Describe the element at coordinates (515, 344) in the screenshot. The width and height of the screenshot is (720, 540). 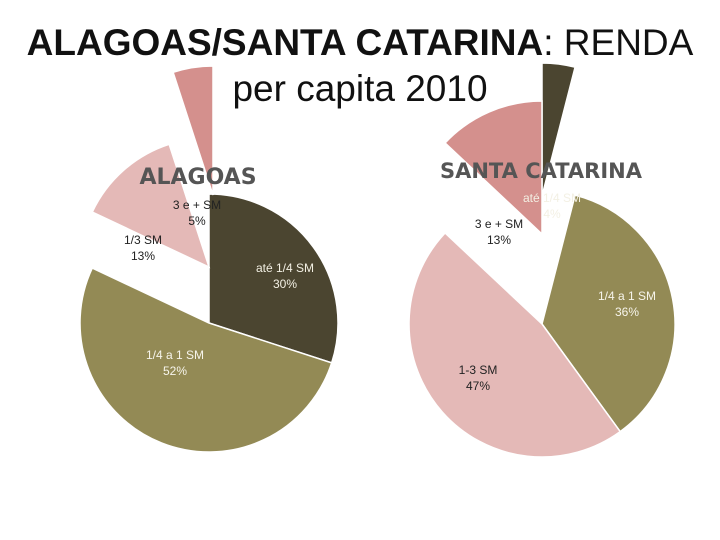
I see `pie-slice-santa-catarina-third` at that location.